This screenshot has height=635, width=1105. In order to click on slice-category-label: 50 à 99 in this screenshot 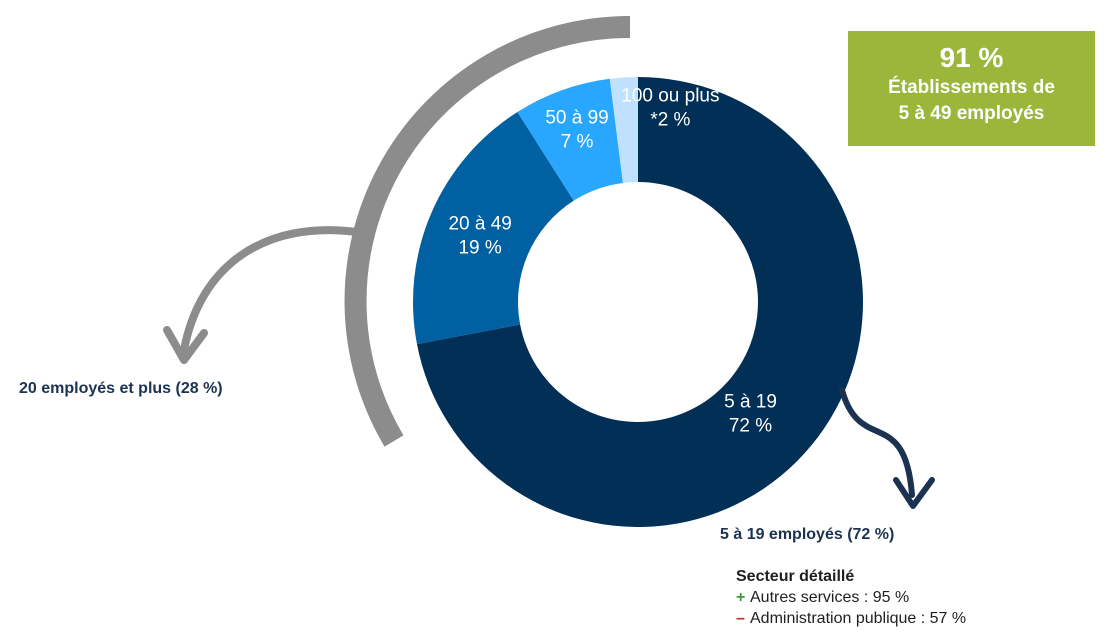, I will do `click(576, 118)`.